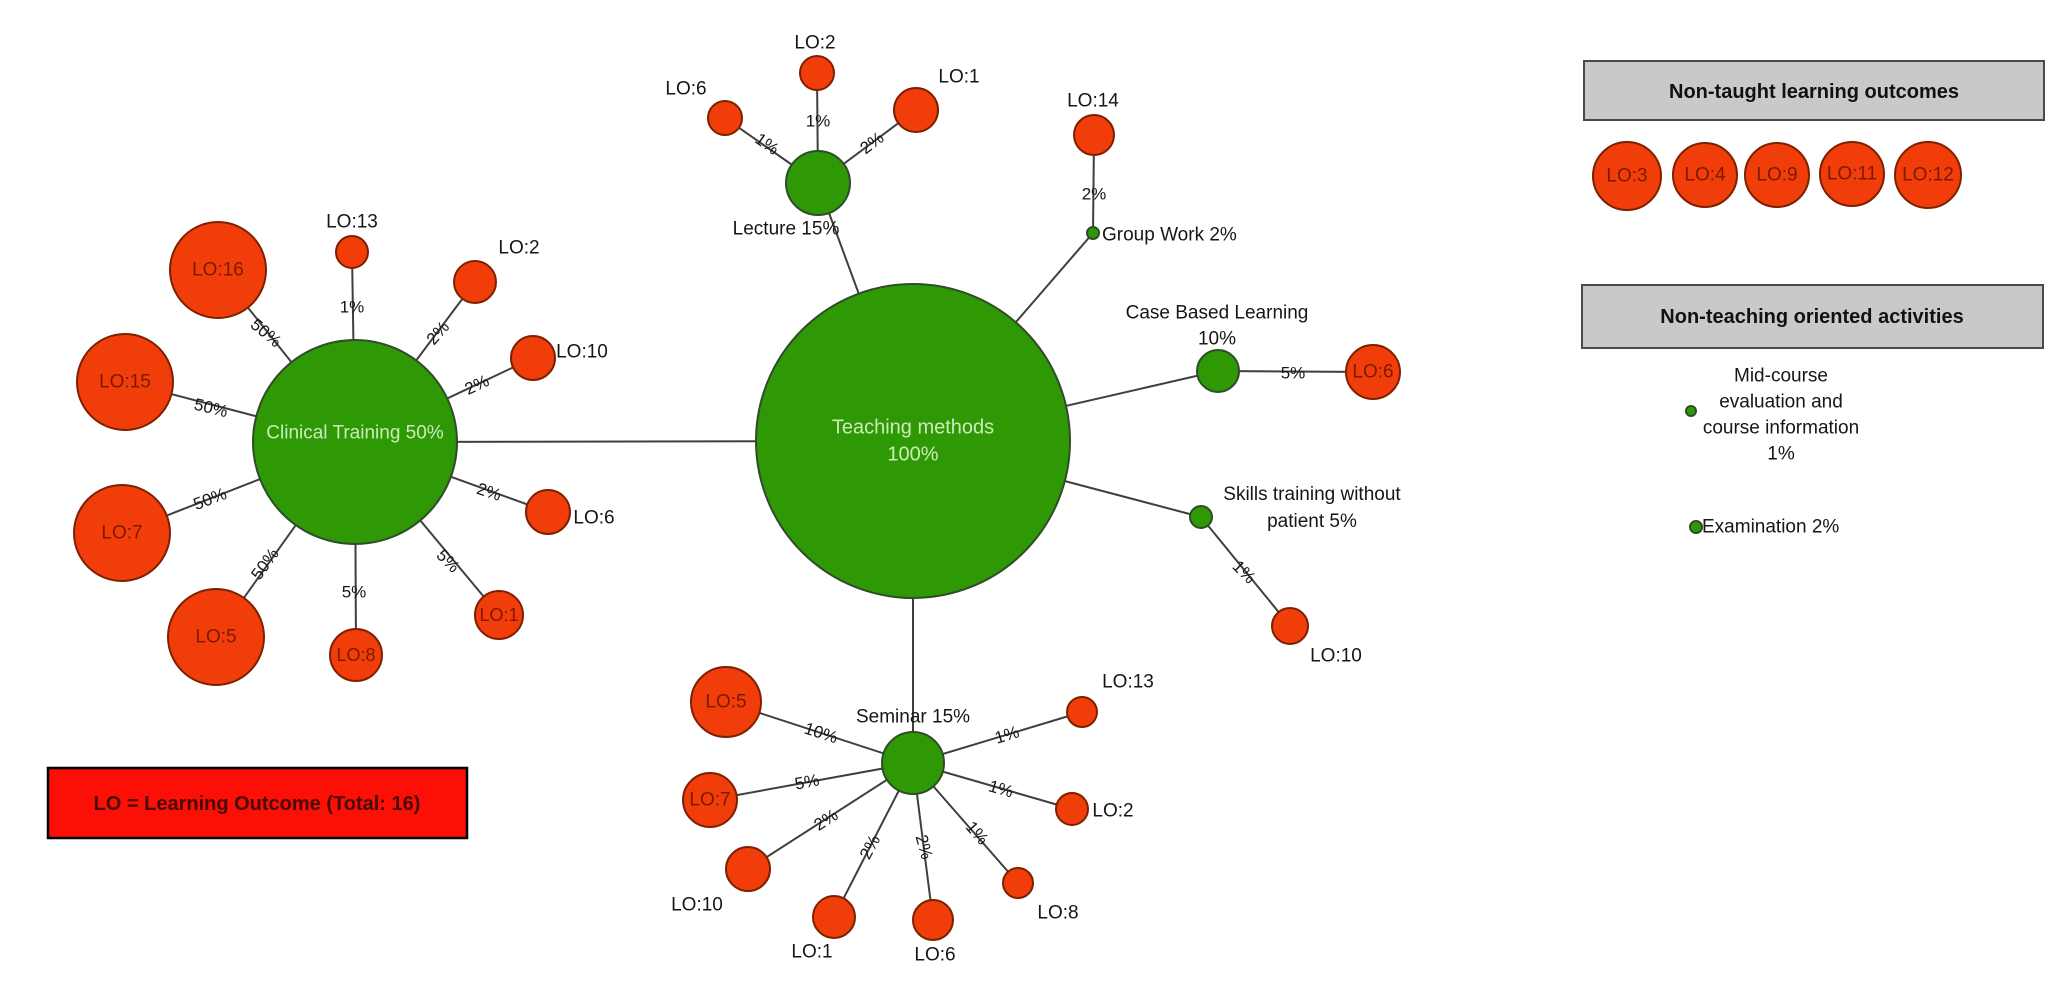 This screenshot has height=1001, width=2059. What do you see at coordinates (958, 77) in the screenshot?
I see `node-lo1-lecture-label: LO:1` at bounding box center [958, 77].